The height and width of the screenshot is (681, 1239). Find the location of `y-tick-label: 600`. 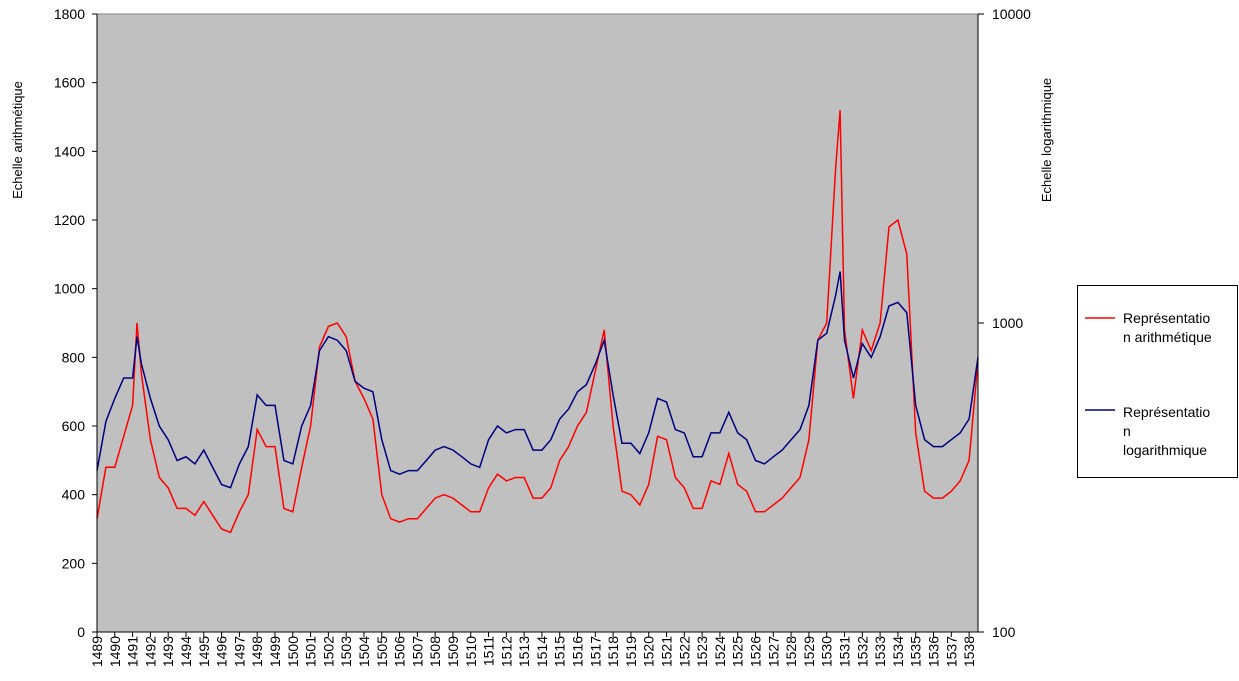

y-tick-label: 600 is located at coordinates (74, 426).